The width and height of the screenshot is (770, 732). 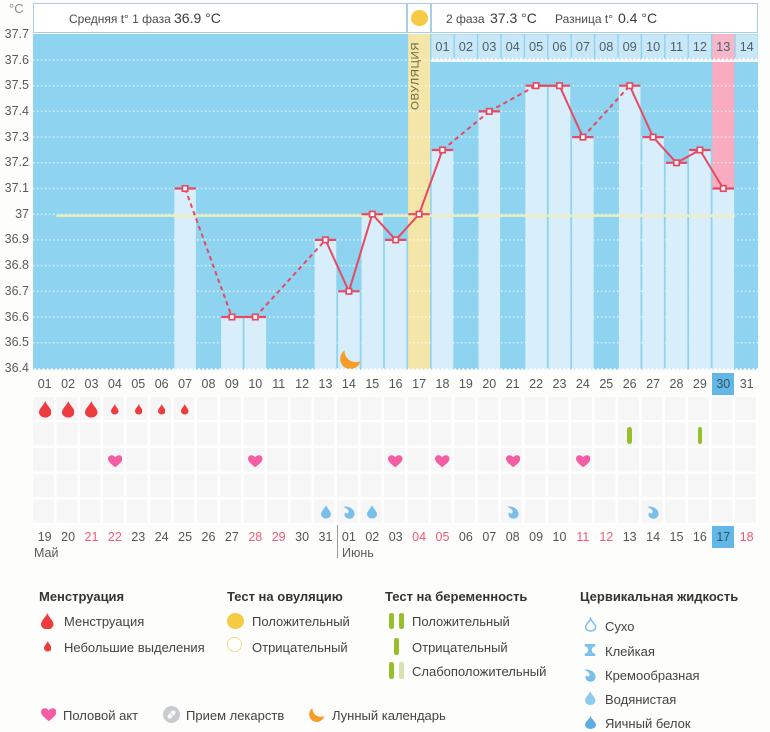 What do you see at coordinates (536, 46) in the screenshot?
I see `svg-text: 05` at bounding box center [536, 46].